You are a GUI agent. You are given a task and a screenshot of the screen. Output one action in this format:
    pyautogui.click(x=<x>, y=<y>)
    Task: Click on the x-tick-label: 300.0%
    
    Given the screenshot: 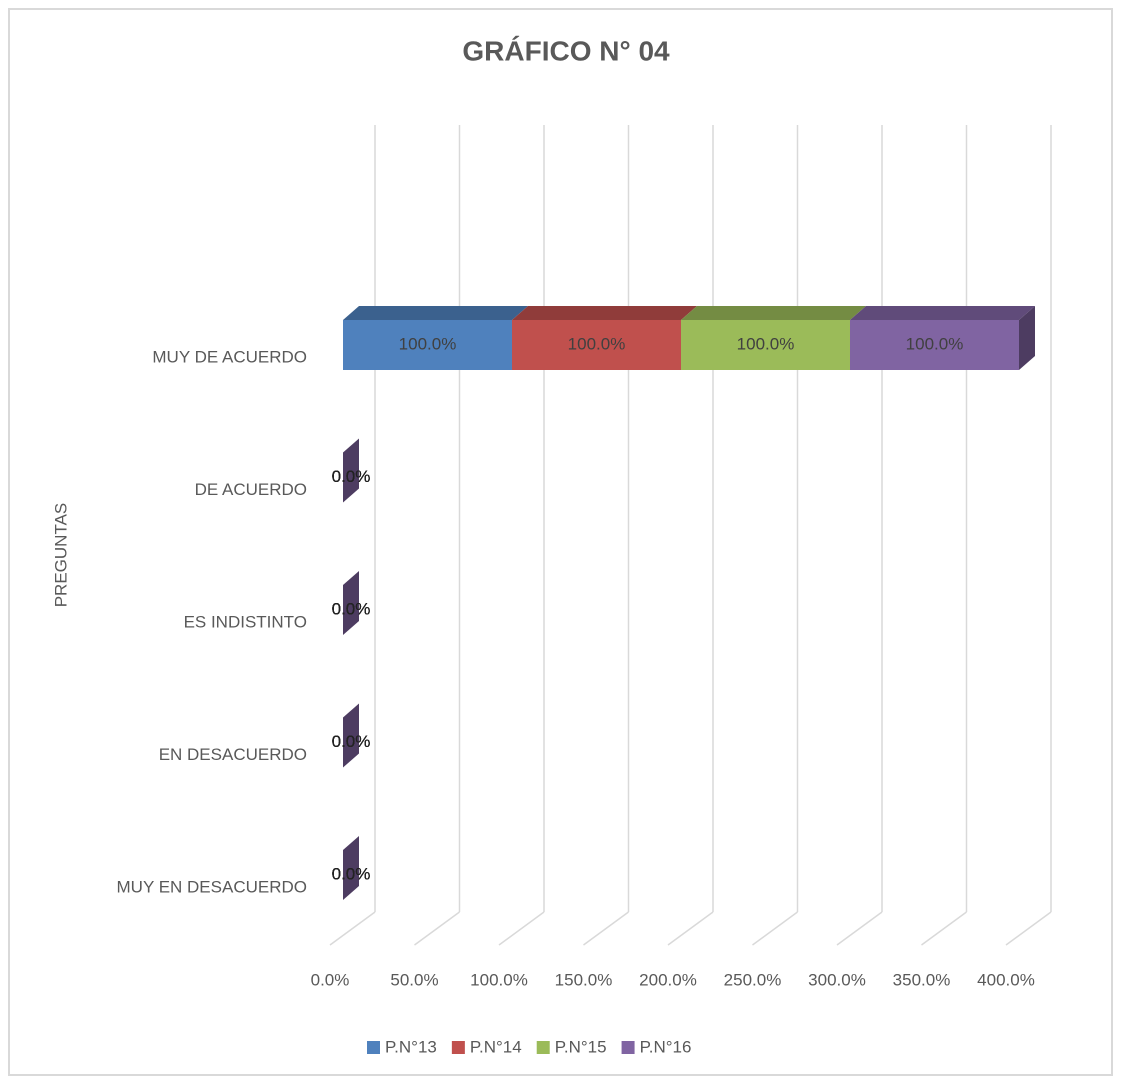 What is the action you would take?
    pyautogui.click(x=837, y=979)
    